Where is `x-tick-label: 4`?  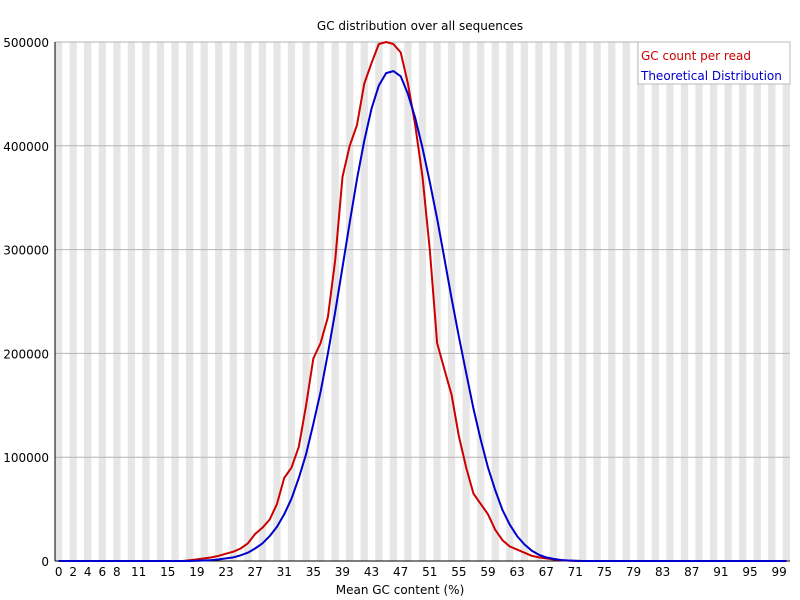
x-tick-label: 4 is located at coordinates (88, 572).